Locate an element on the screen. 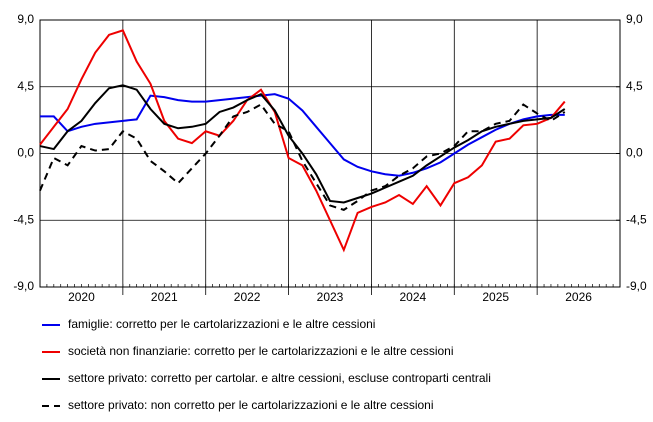 The width and height of the screenshot is (653, 422). y2-tick-label: 0,0 is located at coordinates (634, 153).